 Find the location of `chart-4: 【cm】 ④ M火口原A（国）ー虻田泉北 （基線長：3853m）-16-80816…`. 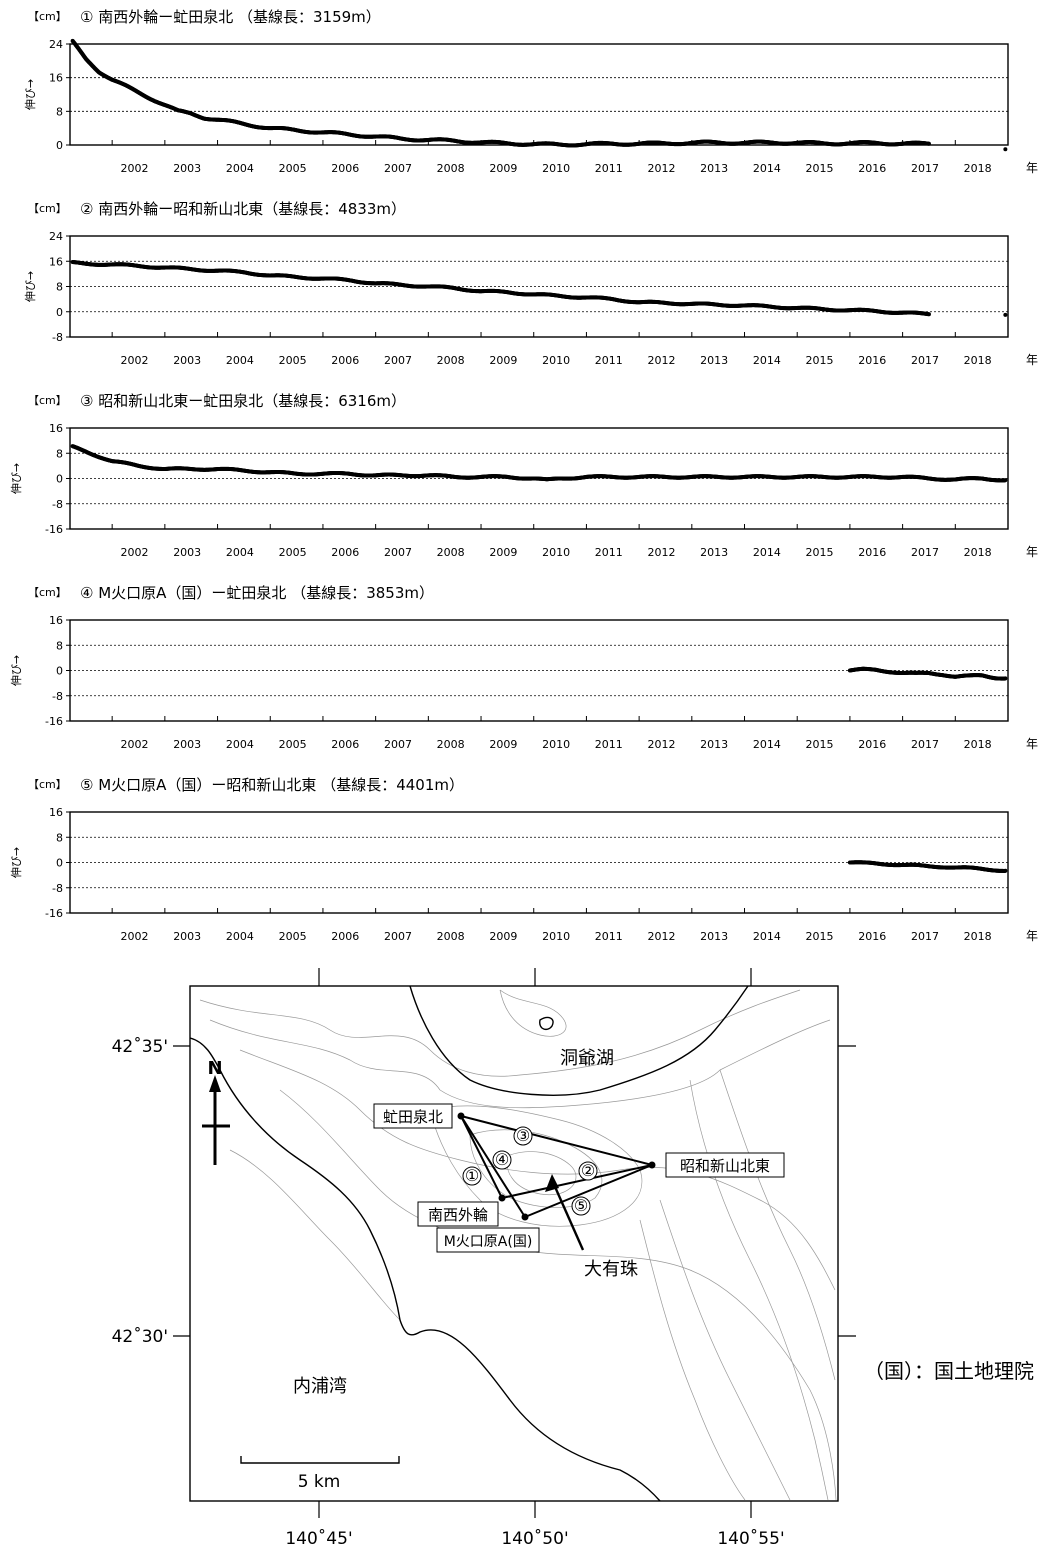

chart-4: 【cm】 ④ M火口原A（国）ー虻田泉北 （基線長：3853m）-16-80816… is located at coordinates (524, 667).